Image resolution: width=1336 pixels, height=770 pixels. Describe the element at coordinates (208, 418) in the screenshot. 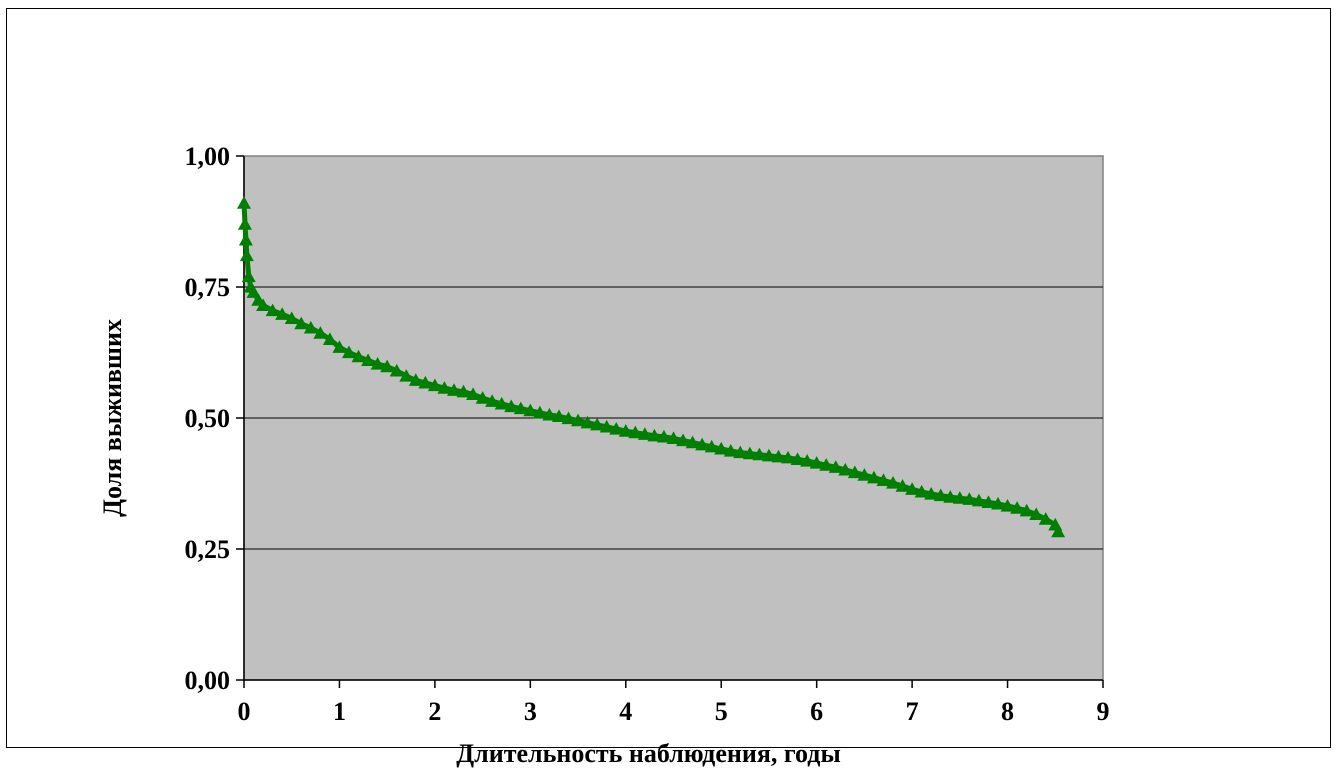

I see `y-tick-label-2: 0,50` at that location.